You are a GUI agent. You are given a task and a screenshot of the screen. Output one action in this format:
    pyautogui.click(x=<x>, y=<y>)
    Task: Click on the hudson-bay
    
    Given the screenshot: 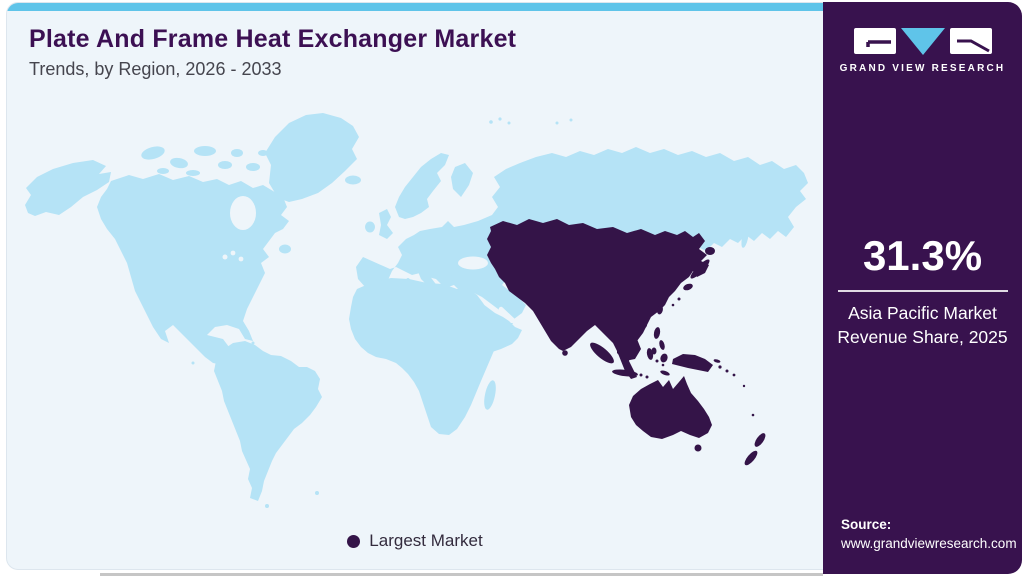 What is the action you would take?
    pyautogui.click(x=243, y=213)
    